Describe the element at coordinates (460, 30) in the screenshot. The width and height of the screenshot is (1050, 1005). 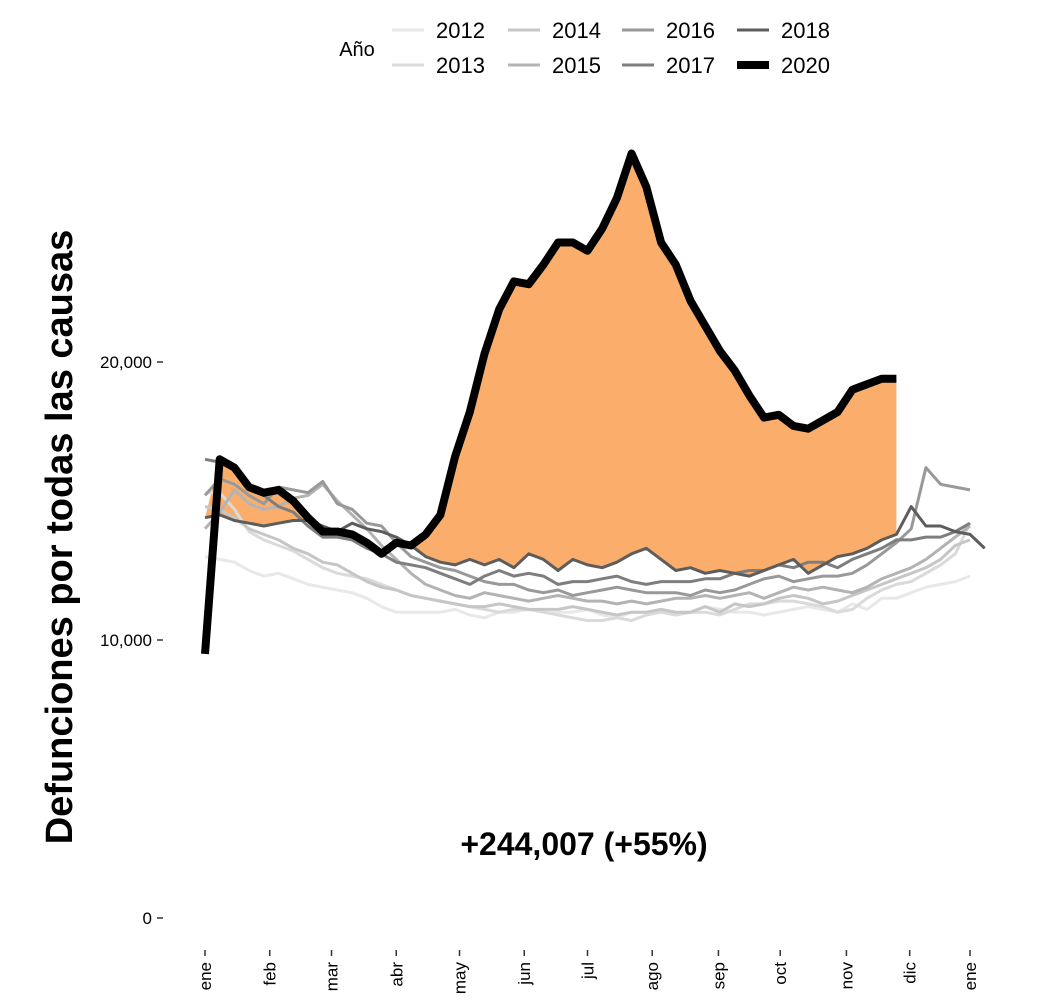
I see `legend-label-2012: 2012` at that location.